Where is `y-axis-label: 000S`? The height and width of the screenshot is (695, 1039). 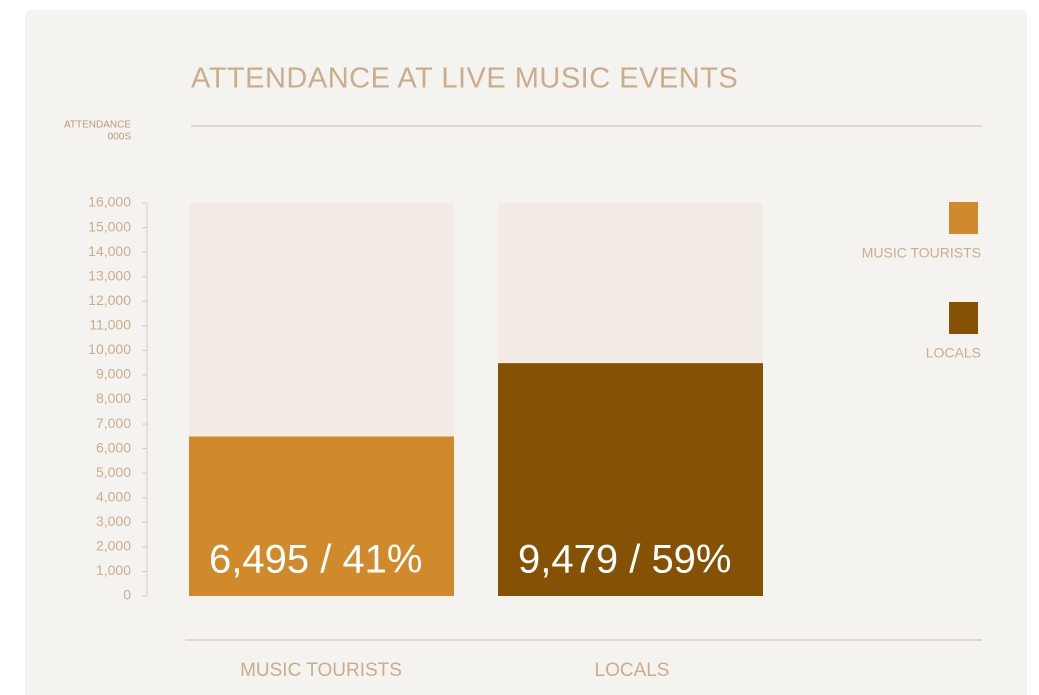
y-axis-label: 000S is located at coordinates (120, 137).